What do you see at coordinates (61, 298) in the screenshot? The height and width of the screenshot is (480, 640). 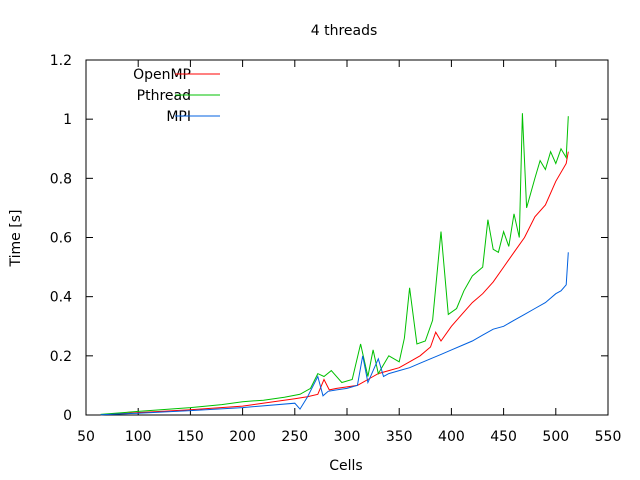 I see `y-tick-label: 0.4` at bounding box center [61, 298].